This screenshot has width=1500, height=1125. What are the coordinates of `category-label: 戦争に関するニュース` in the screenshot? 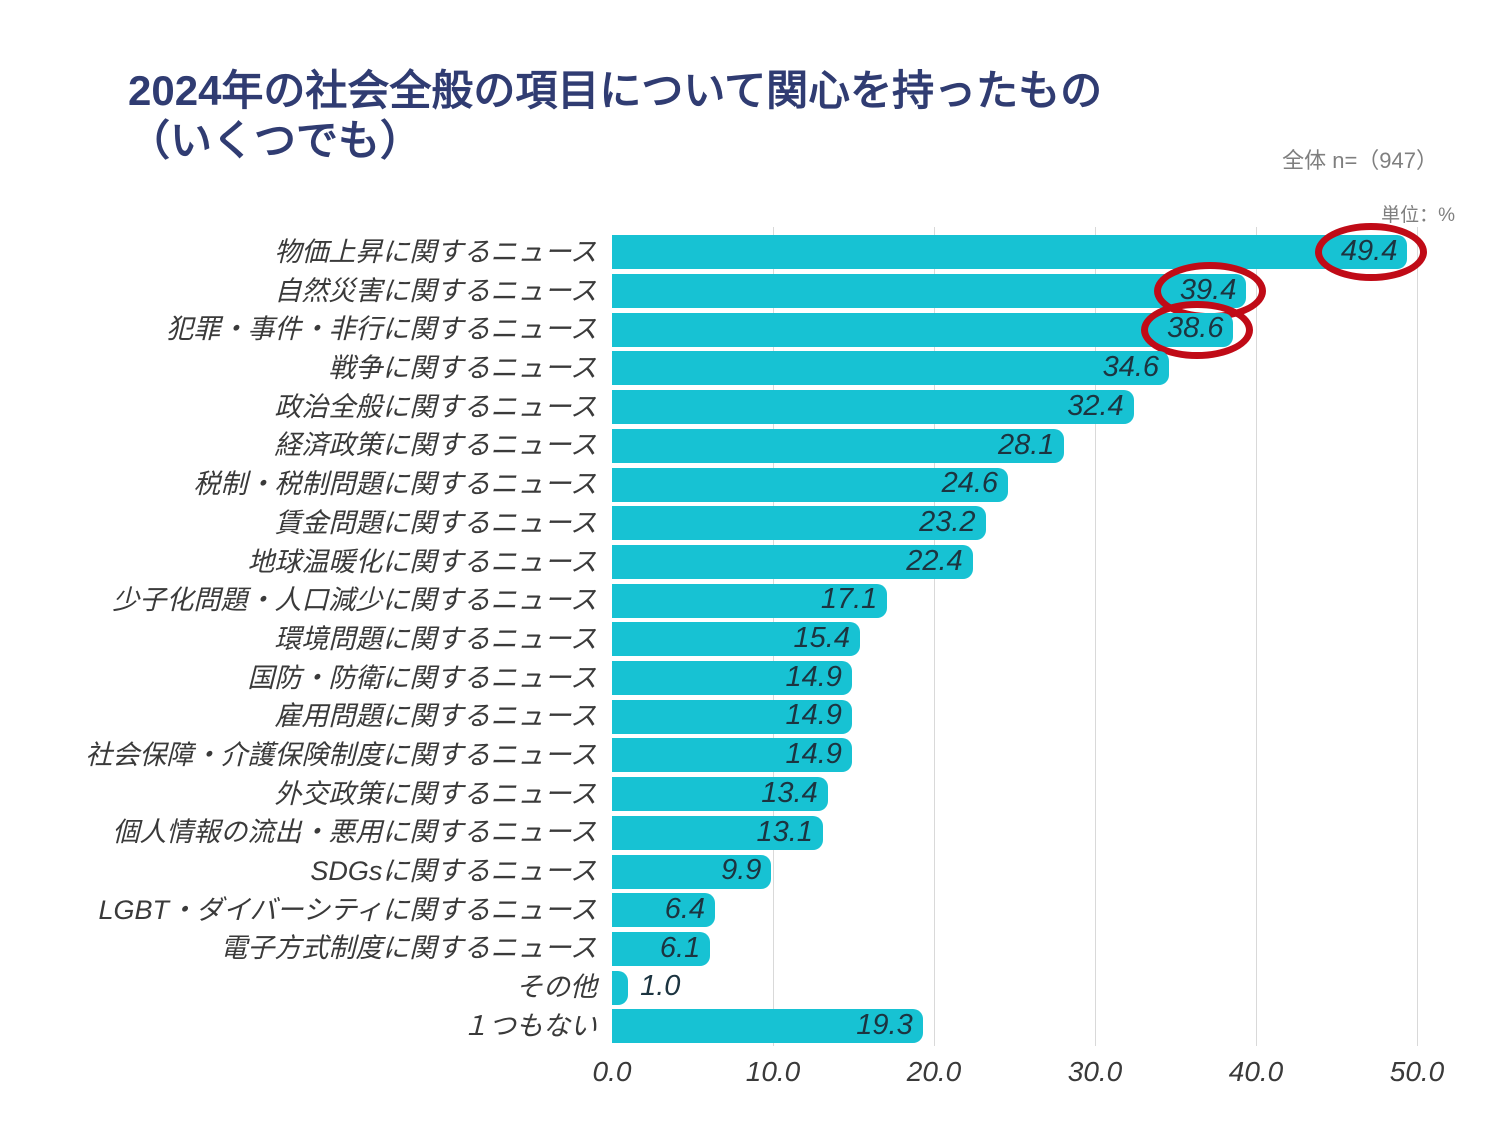 It's located at (462, 368).